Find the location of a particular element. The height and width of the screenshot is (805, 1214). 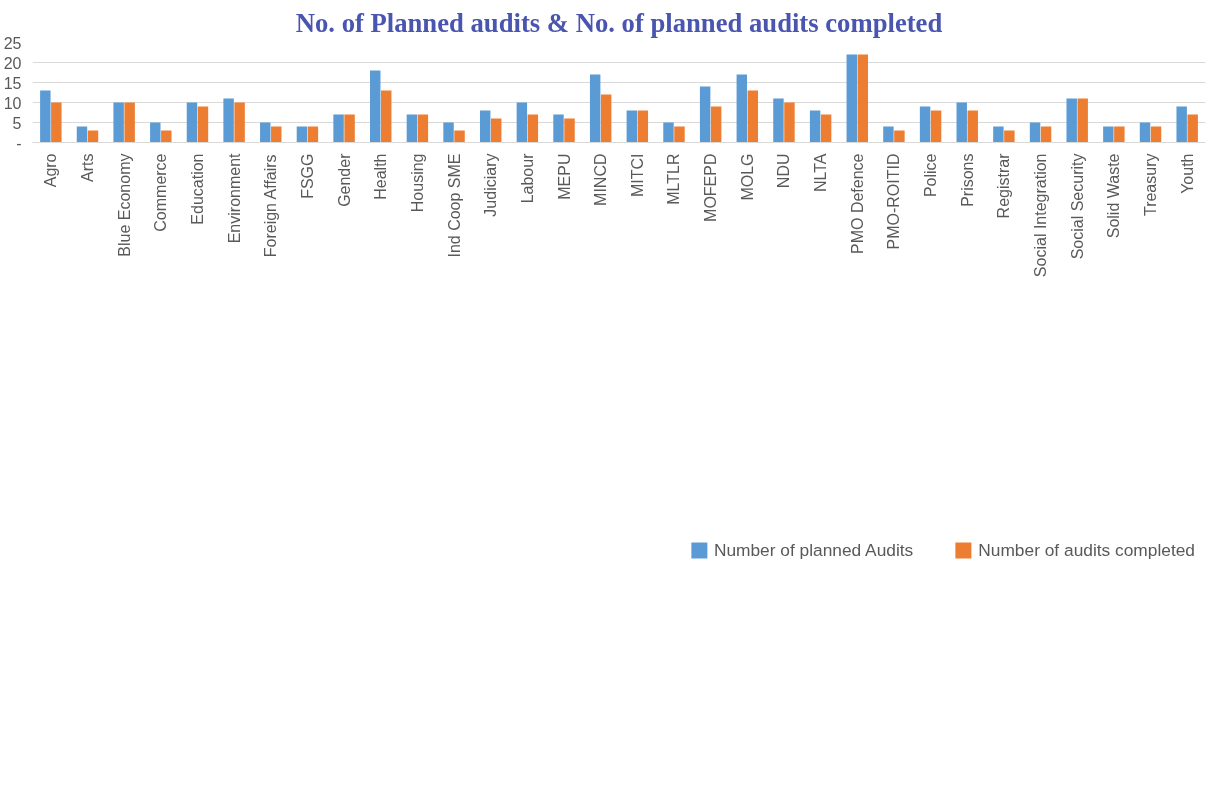

x-tick-label: NDU is located at coordinates (784, 171).